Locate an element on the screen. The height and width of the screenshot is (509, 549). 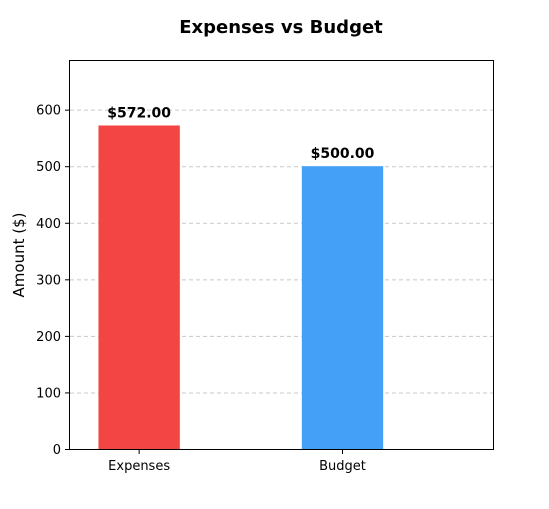
x-tick-label: Budget is located at coordinates (342, 466).